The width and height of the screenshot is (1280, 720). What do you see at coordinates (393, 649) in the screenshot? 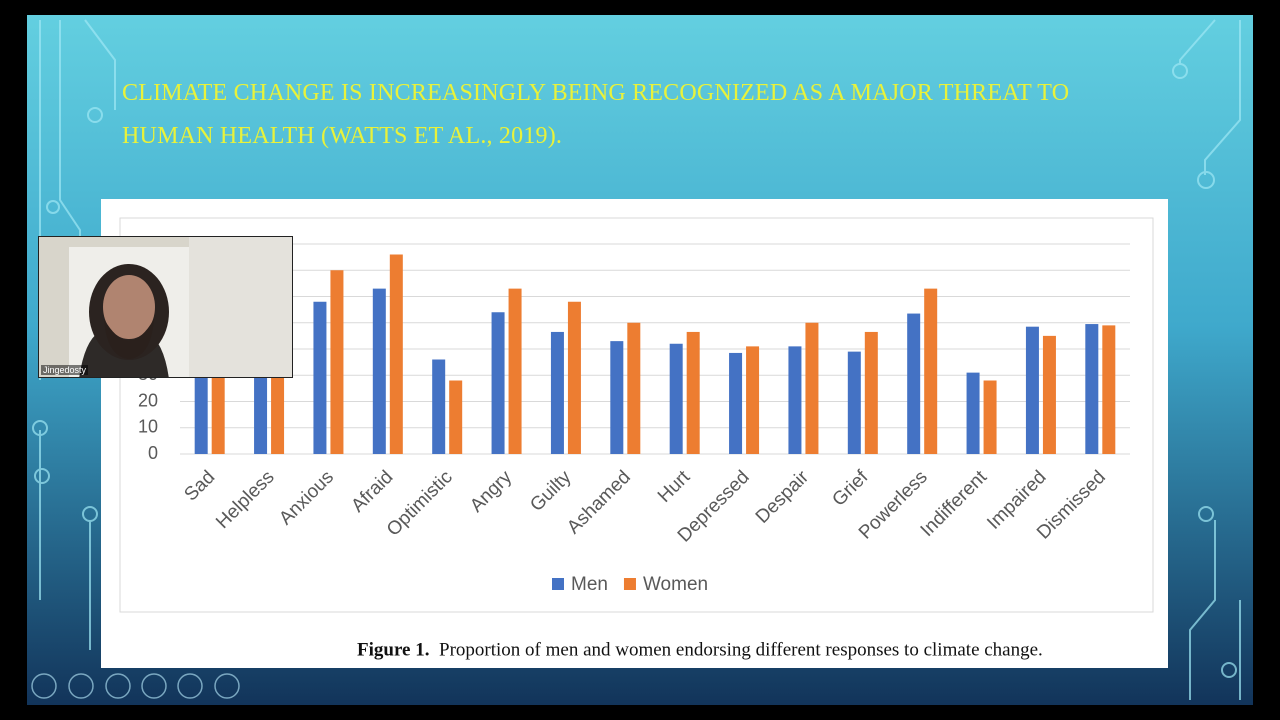
I see `caption-label: Figure 1.` at bounding box center [393, 649].